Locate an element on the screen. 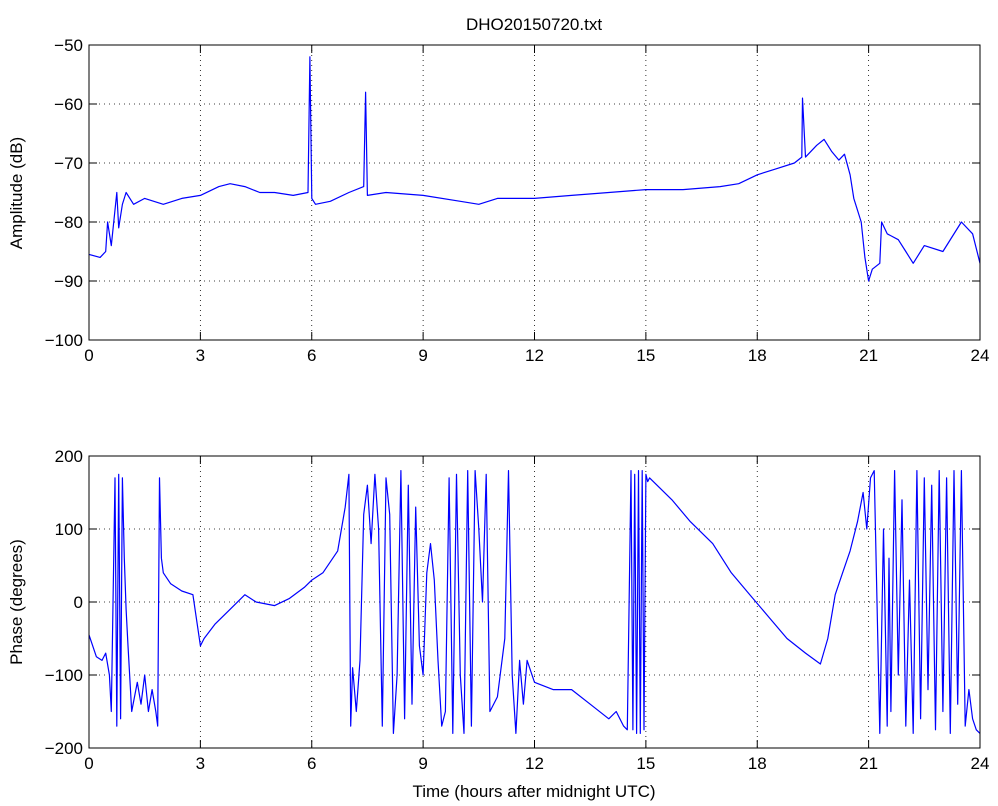  amplitude-x-tick-label: 9 is located at coordinates (422, 355).